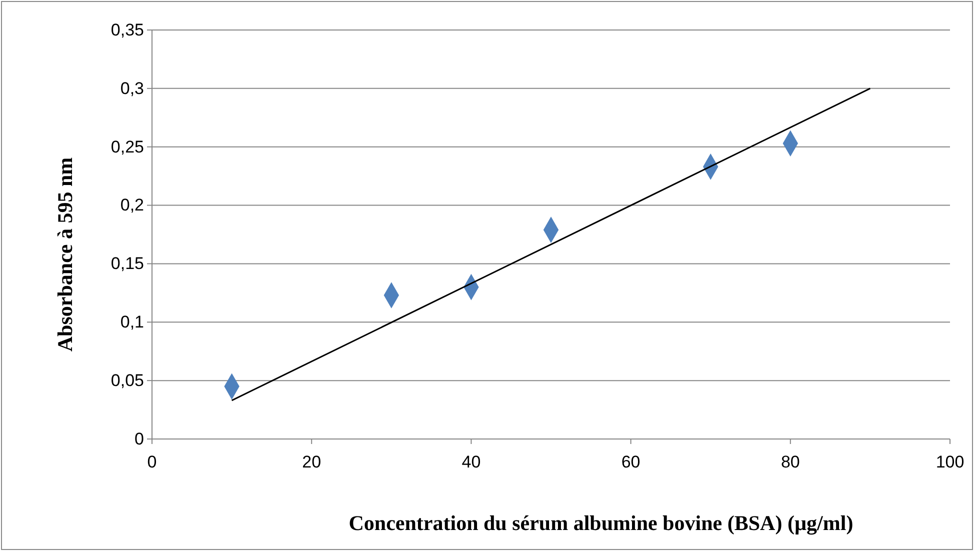 The width and height of the screenshot is (974, 551). What do you see at coordinates (790, 462) in the screenshot?
I see `x-tick-label: 80` at bounding box center [790, 462].